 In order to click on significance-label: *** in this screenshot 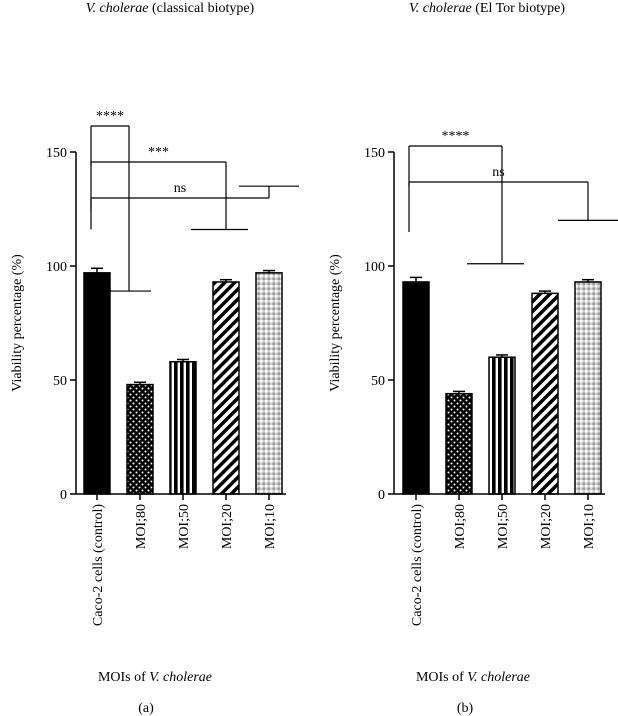, I will do `click(158, 152)`.